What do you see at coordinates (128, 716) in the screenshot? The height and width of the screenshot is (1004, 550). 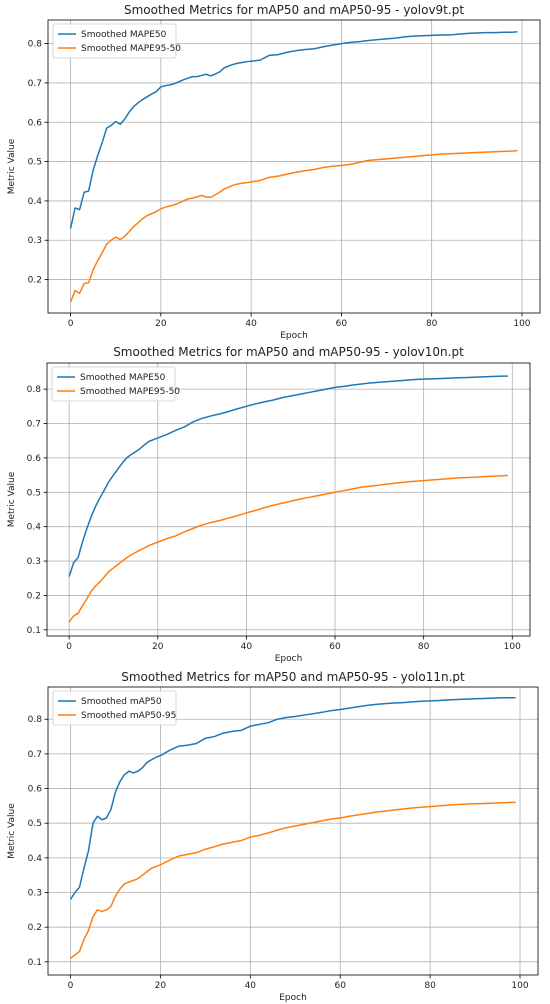 I see `legend-label: Smoothed mAP50-95` at bounding box center [128, 716].